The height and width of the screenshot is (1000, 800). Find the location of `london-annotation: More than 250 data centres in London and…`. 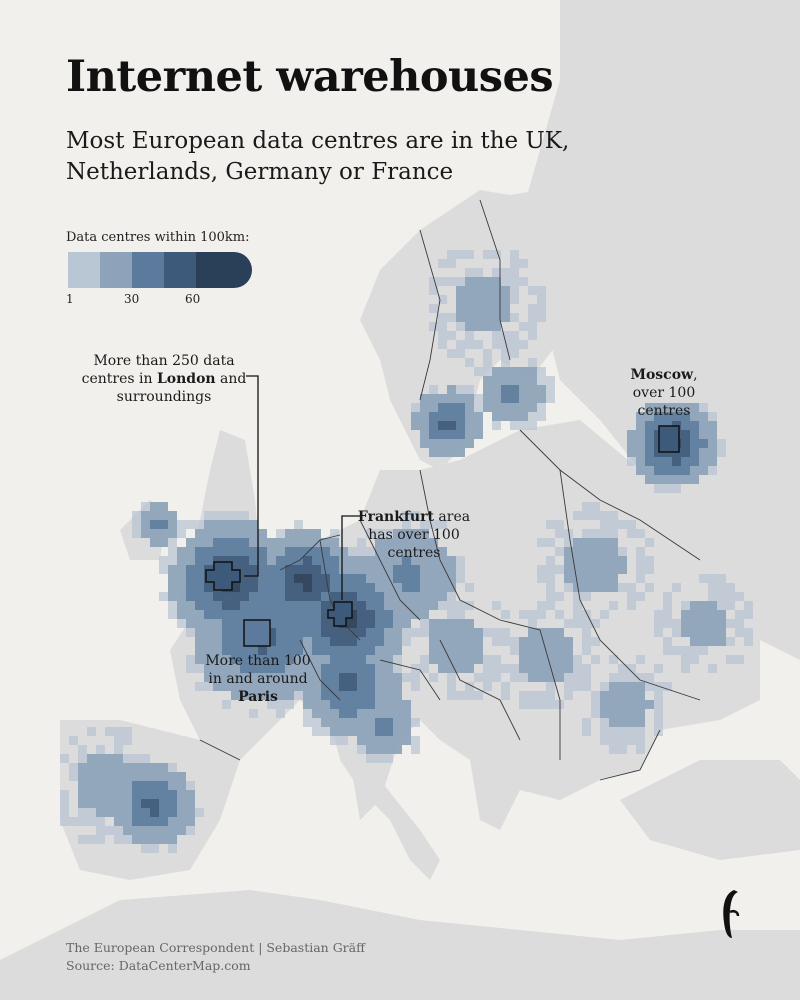

london-annotation: More than 250 data centres in London and… is located at coordinates (164, 379).